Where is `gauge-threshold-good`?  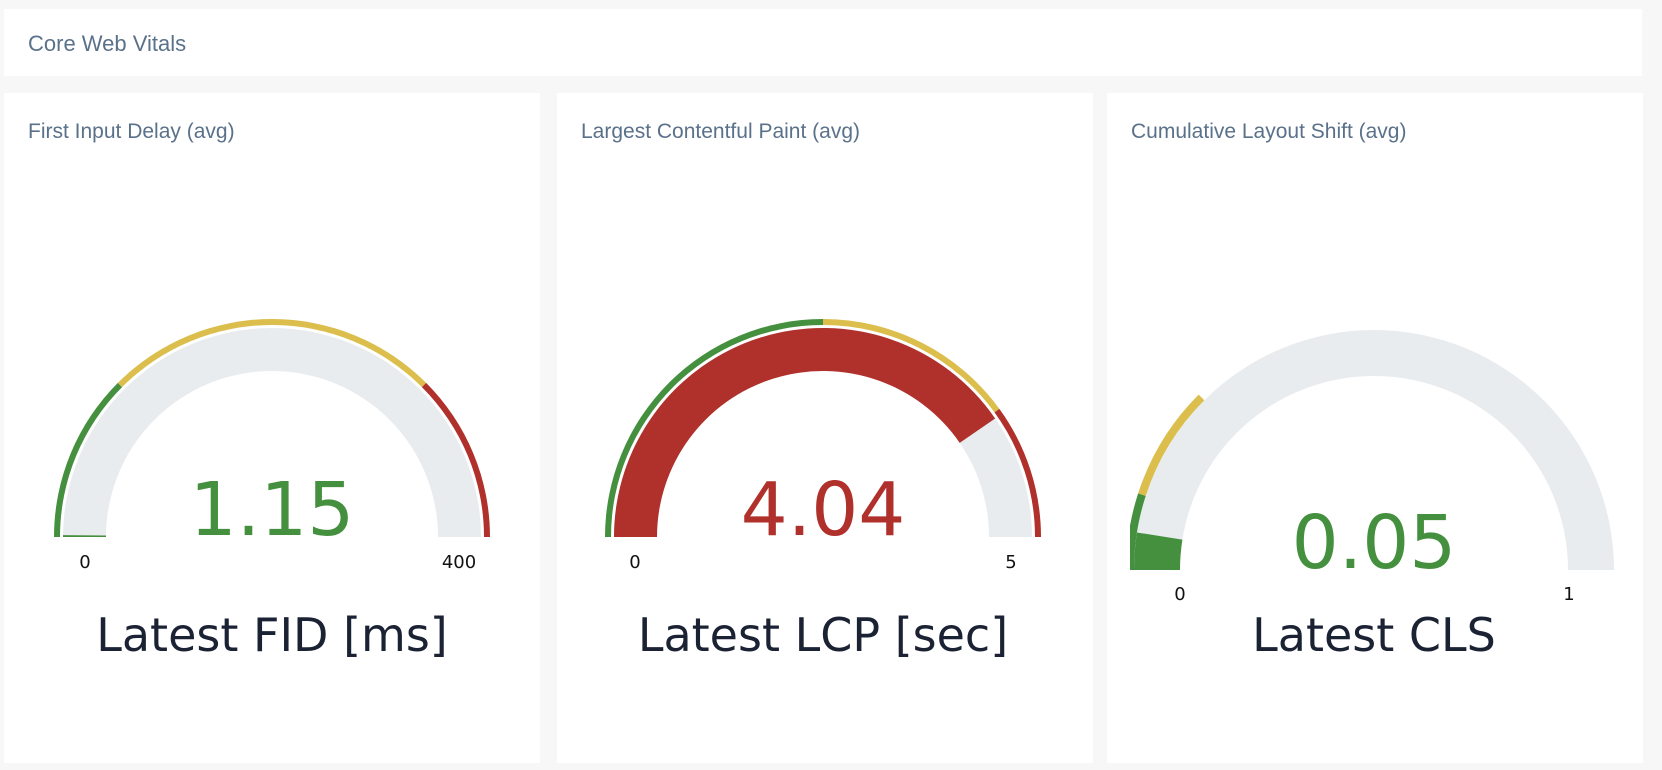
gauge-threshold-good is located at coordinates (1138, 531).